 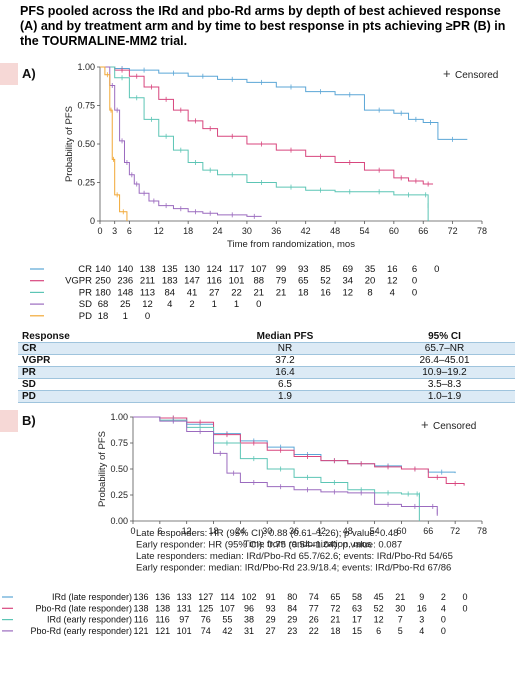 What do you see at coordinates (455, 531) in the screenshot?
I see `x-tick-label: 72` at bounding box center [455, 531].